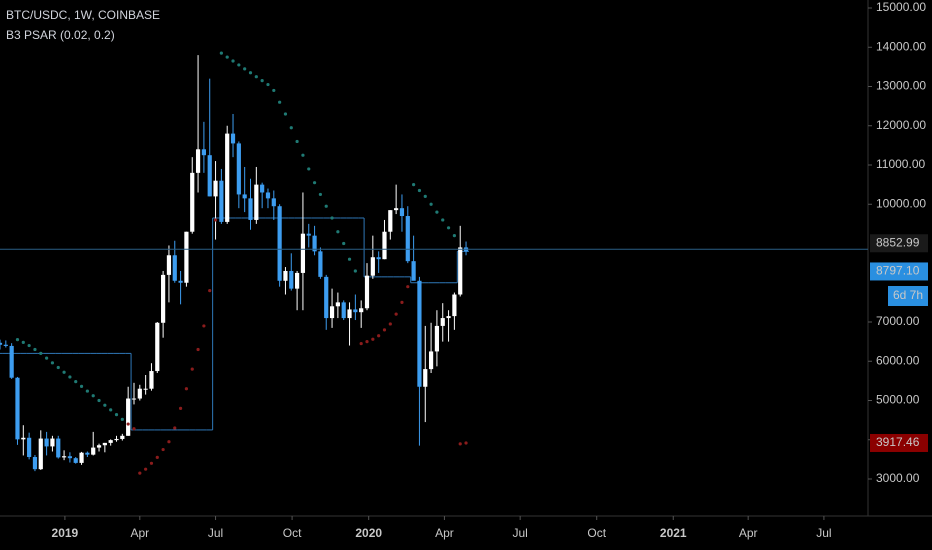 The height and width of the screenshot is (550, 932). Describe the element at coordinates (898, 321) in the screenshot. I see `y-tick-label: 7000.00` at that location.